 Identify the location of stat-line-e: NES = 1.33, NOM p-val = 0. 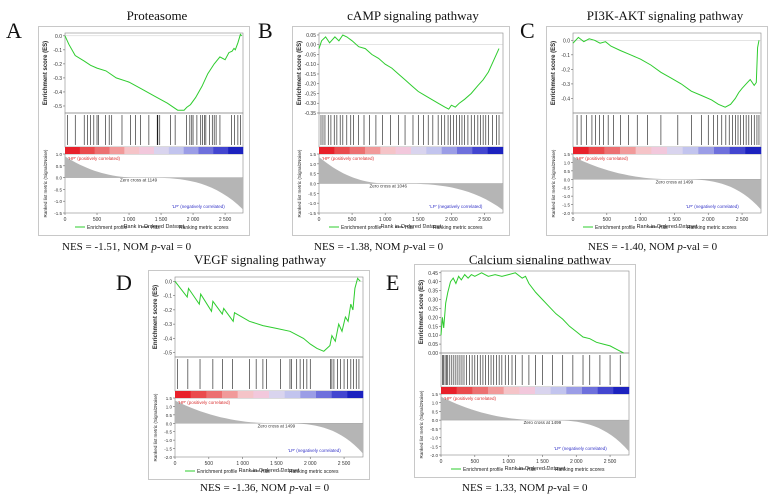
(524, 488).